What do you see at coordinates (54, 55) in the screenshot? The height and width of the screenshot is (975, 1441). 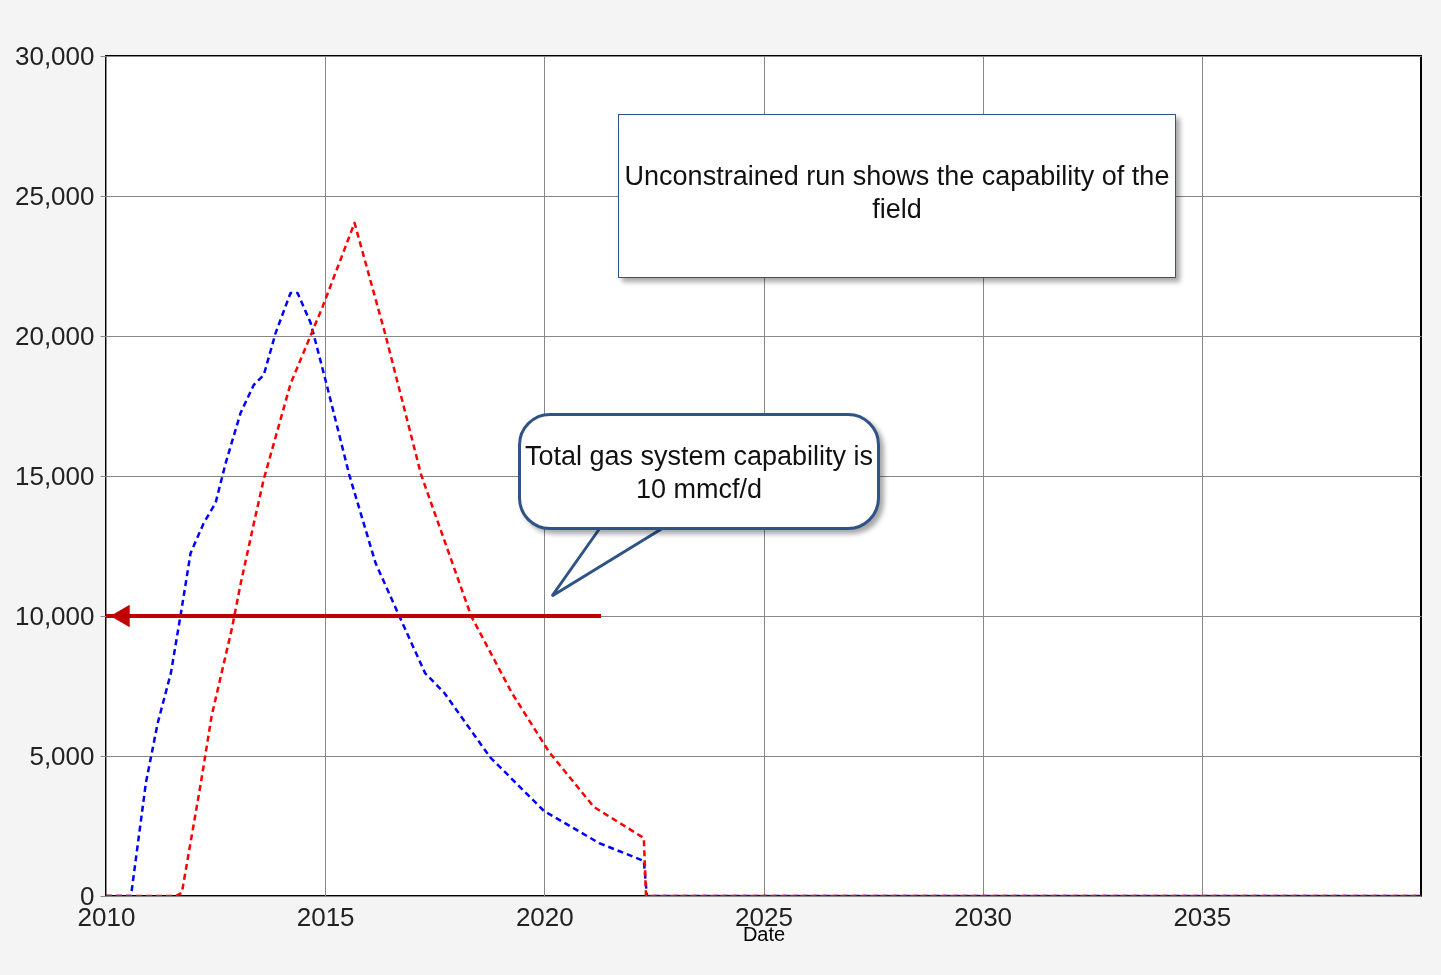 I see `y-tick-label: 30,000` at bounding box center [54, 55].